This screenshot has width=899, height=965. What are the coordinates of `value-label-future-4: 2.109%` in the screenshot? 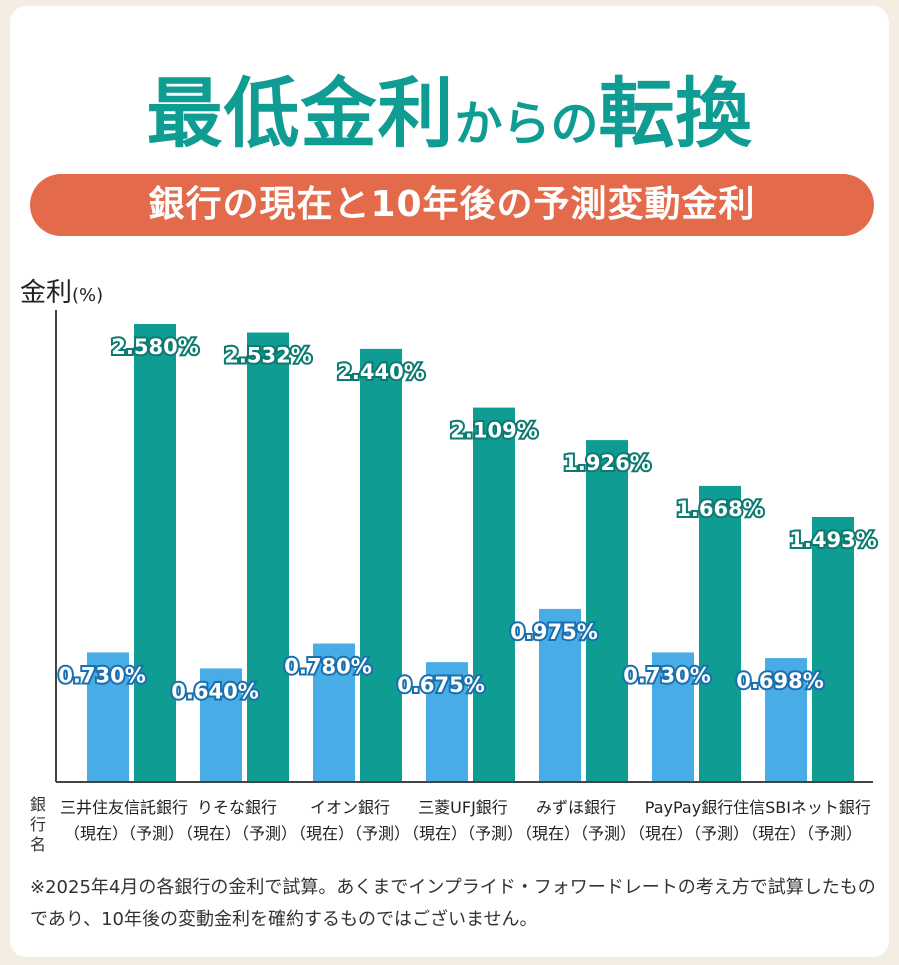 It's located at (493, 431).